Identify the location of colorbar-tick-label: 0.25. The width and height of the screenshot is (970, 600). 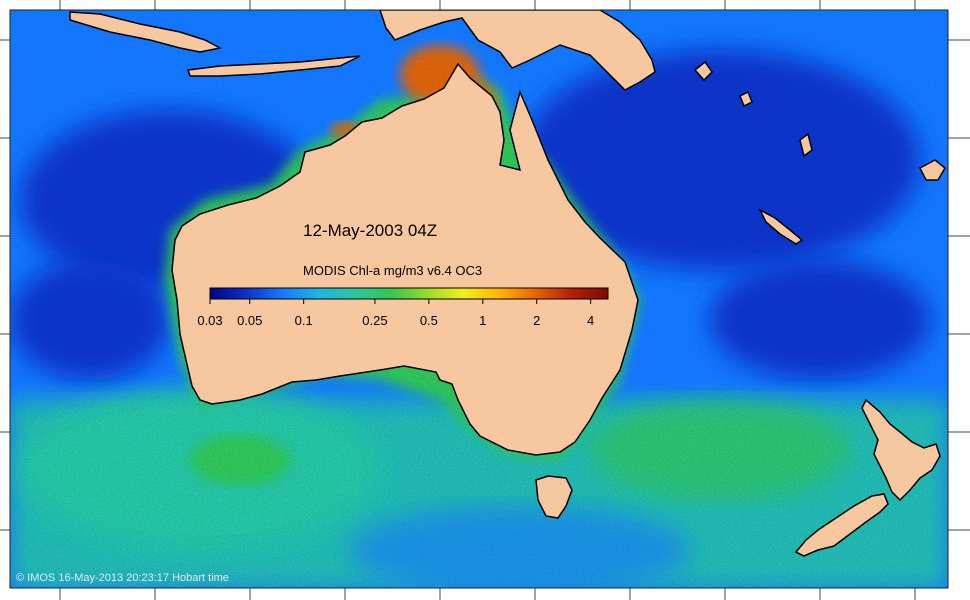
(375, 320).